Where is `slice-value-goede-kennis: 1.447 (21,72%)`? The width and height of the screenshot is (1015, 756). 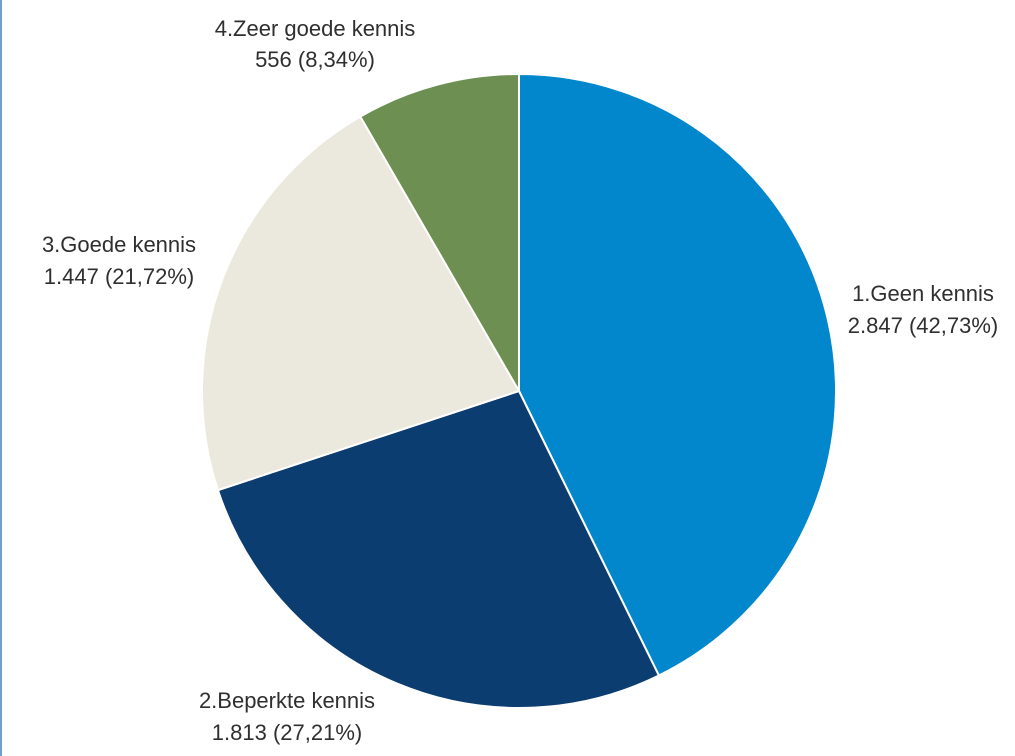 slice-value-goede-kennis: 1.447 (21,72%) is located at coordinates (119, 276).